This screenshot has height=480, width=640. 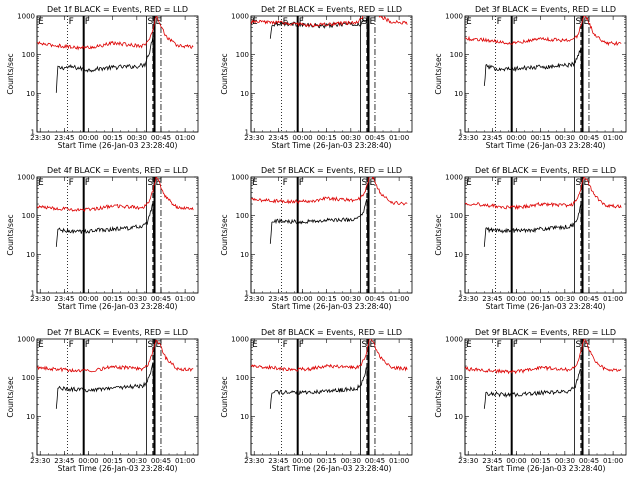 I want to click on x-tick-label: 00:00, so click(x=88, y=299).